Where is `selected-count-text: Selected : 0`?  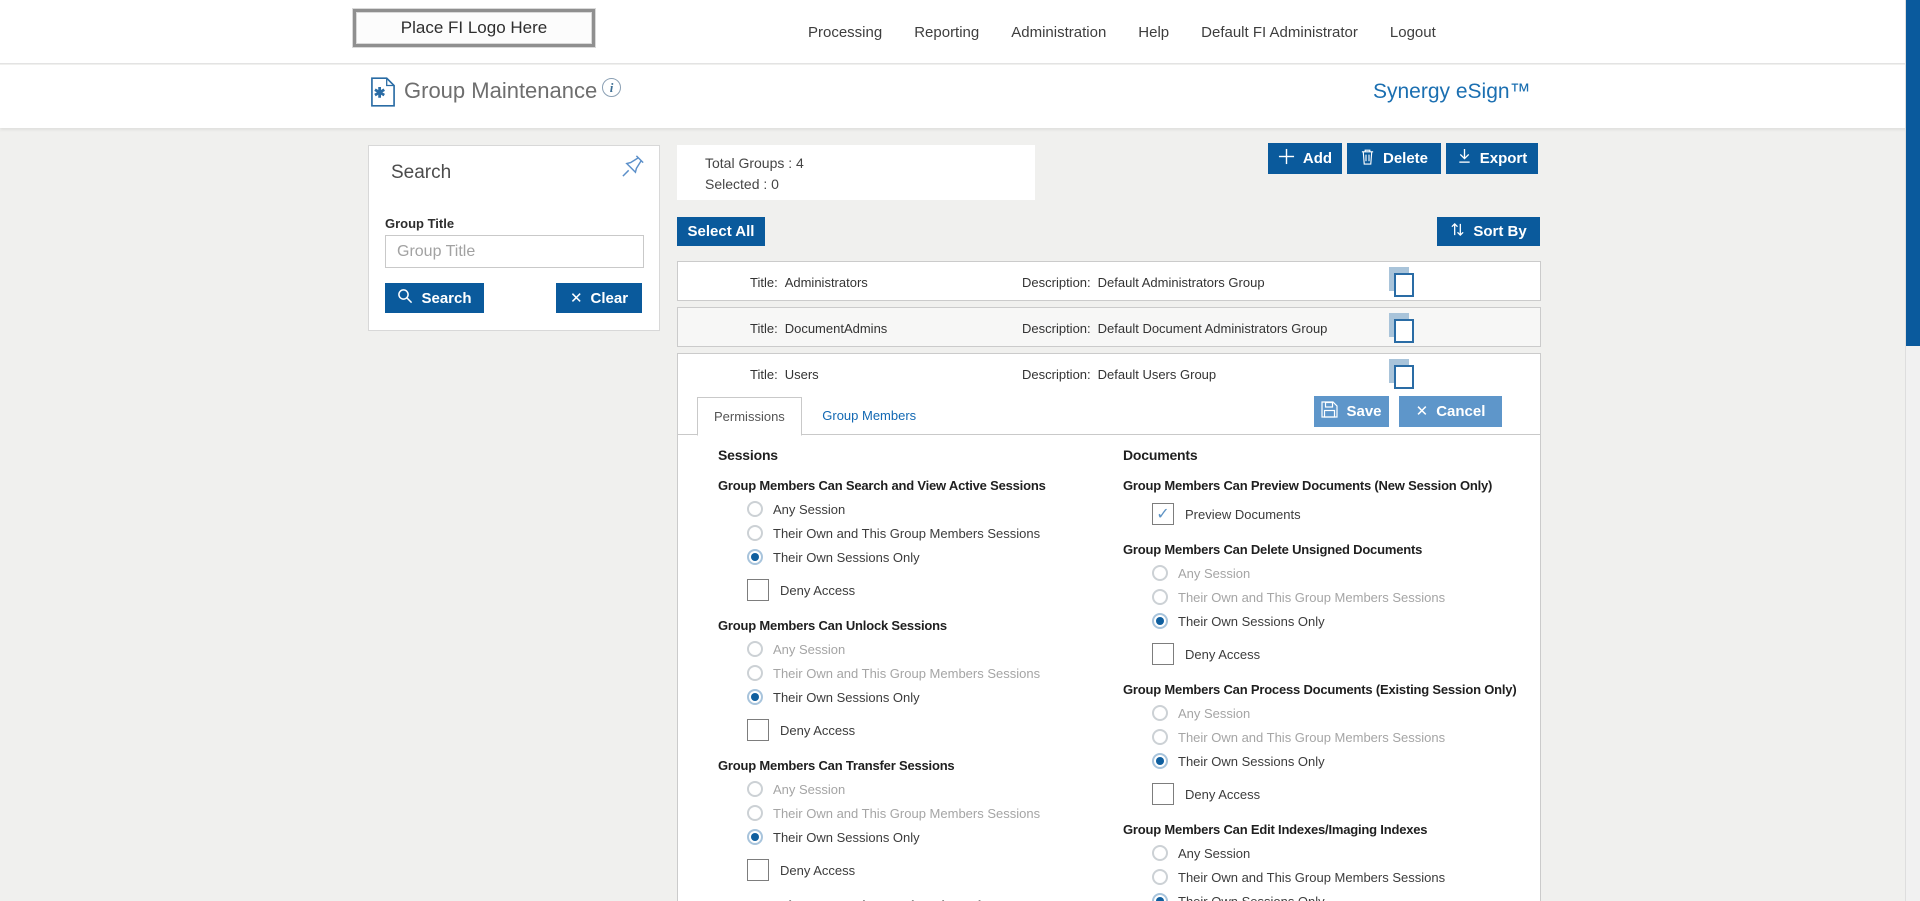 selected-count-text: Selected : 0 is located at coordinates (742, 184).